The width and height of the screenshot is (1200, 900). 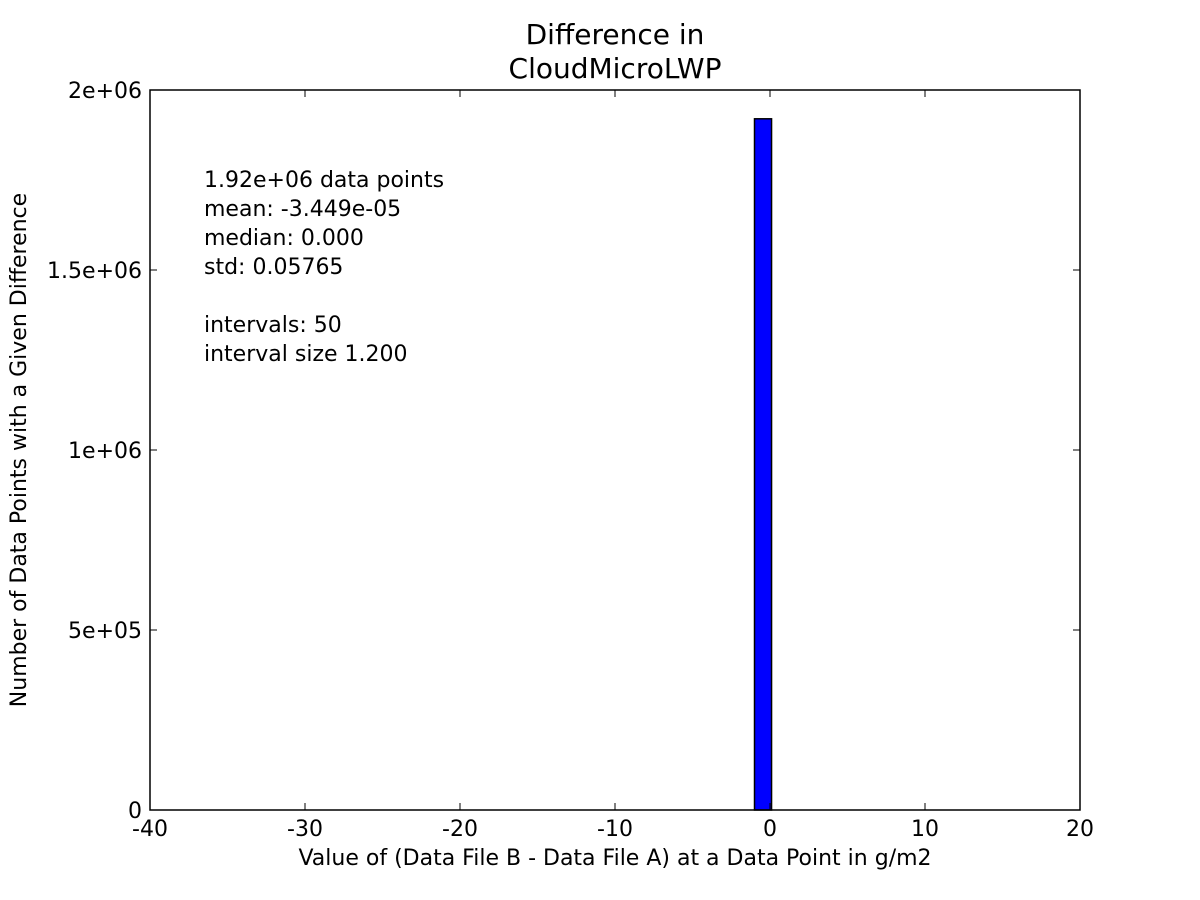 What do you see at coordinates (925, 829) in the screenshot?
I see `x-tick-label: 10` at bounding box center [925, 829].